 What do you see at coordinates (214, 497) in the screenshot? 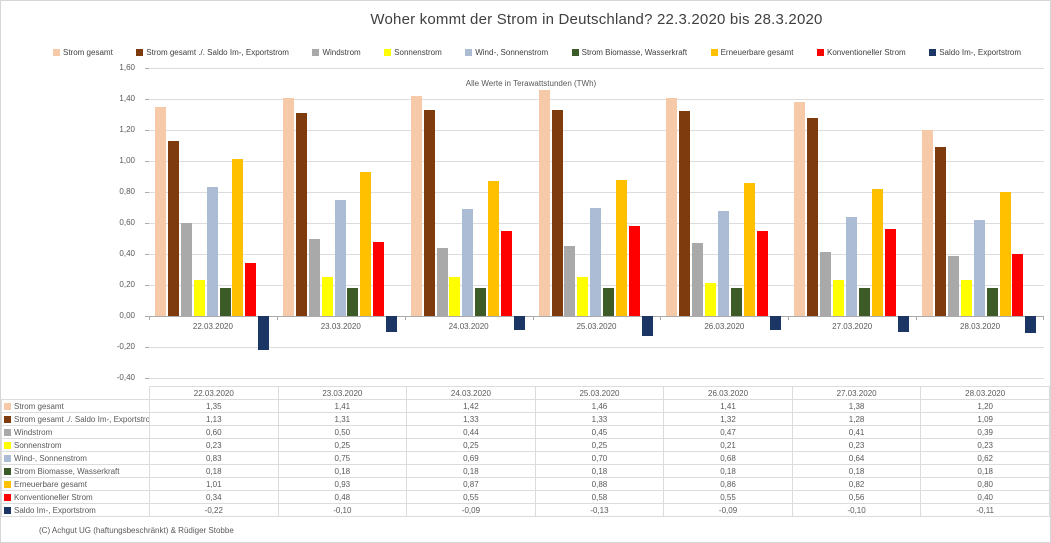
I see `value-cell: 0,34` at bounding box center [214, 497].